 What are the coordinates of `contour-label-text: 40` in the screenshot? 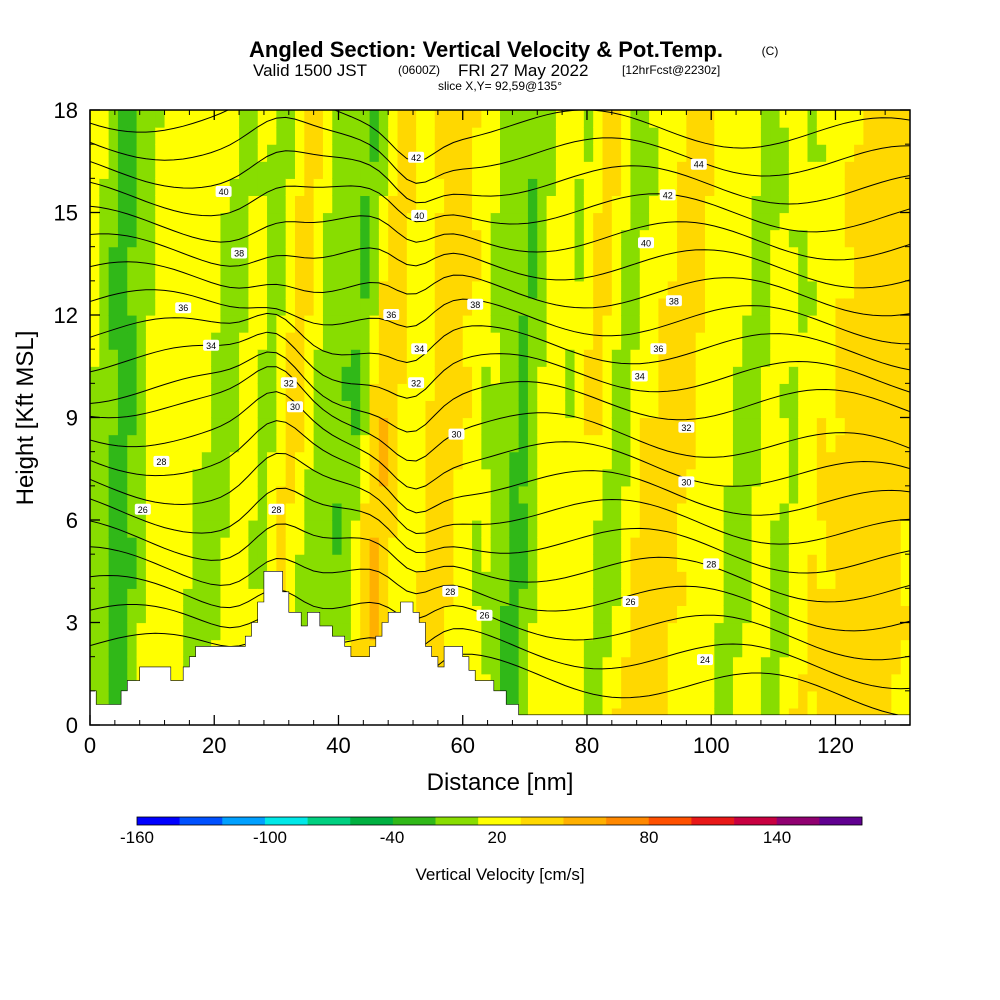 It's located at (224, 192).